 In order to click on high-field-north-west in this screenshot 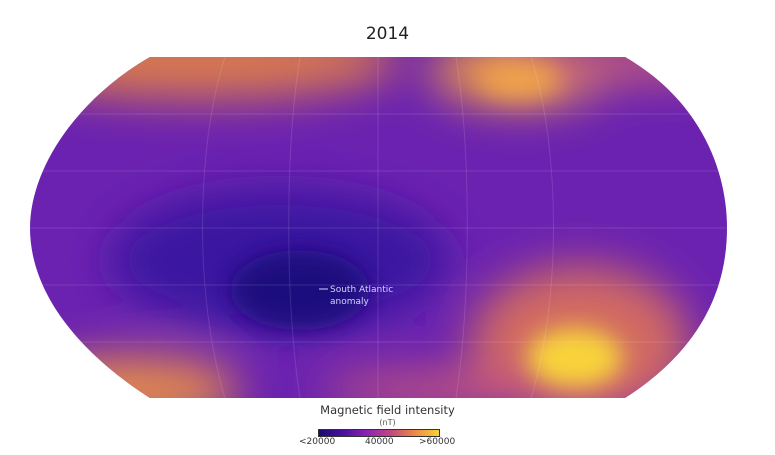, I will do `click(215, 78)`.